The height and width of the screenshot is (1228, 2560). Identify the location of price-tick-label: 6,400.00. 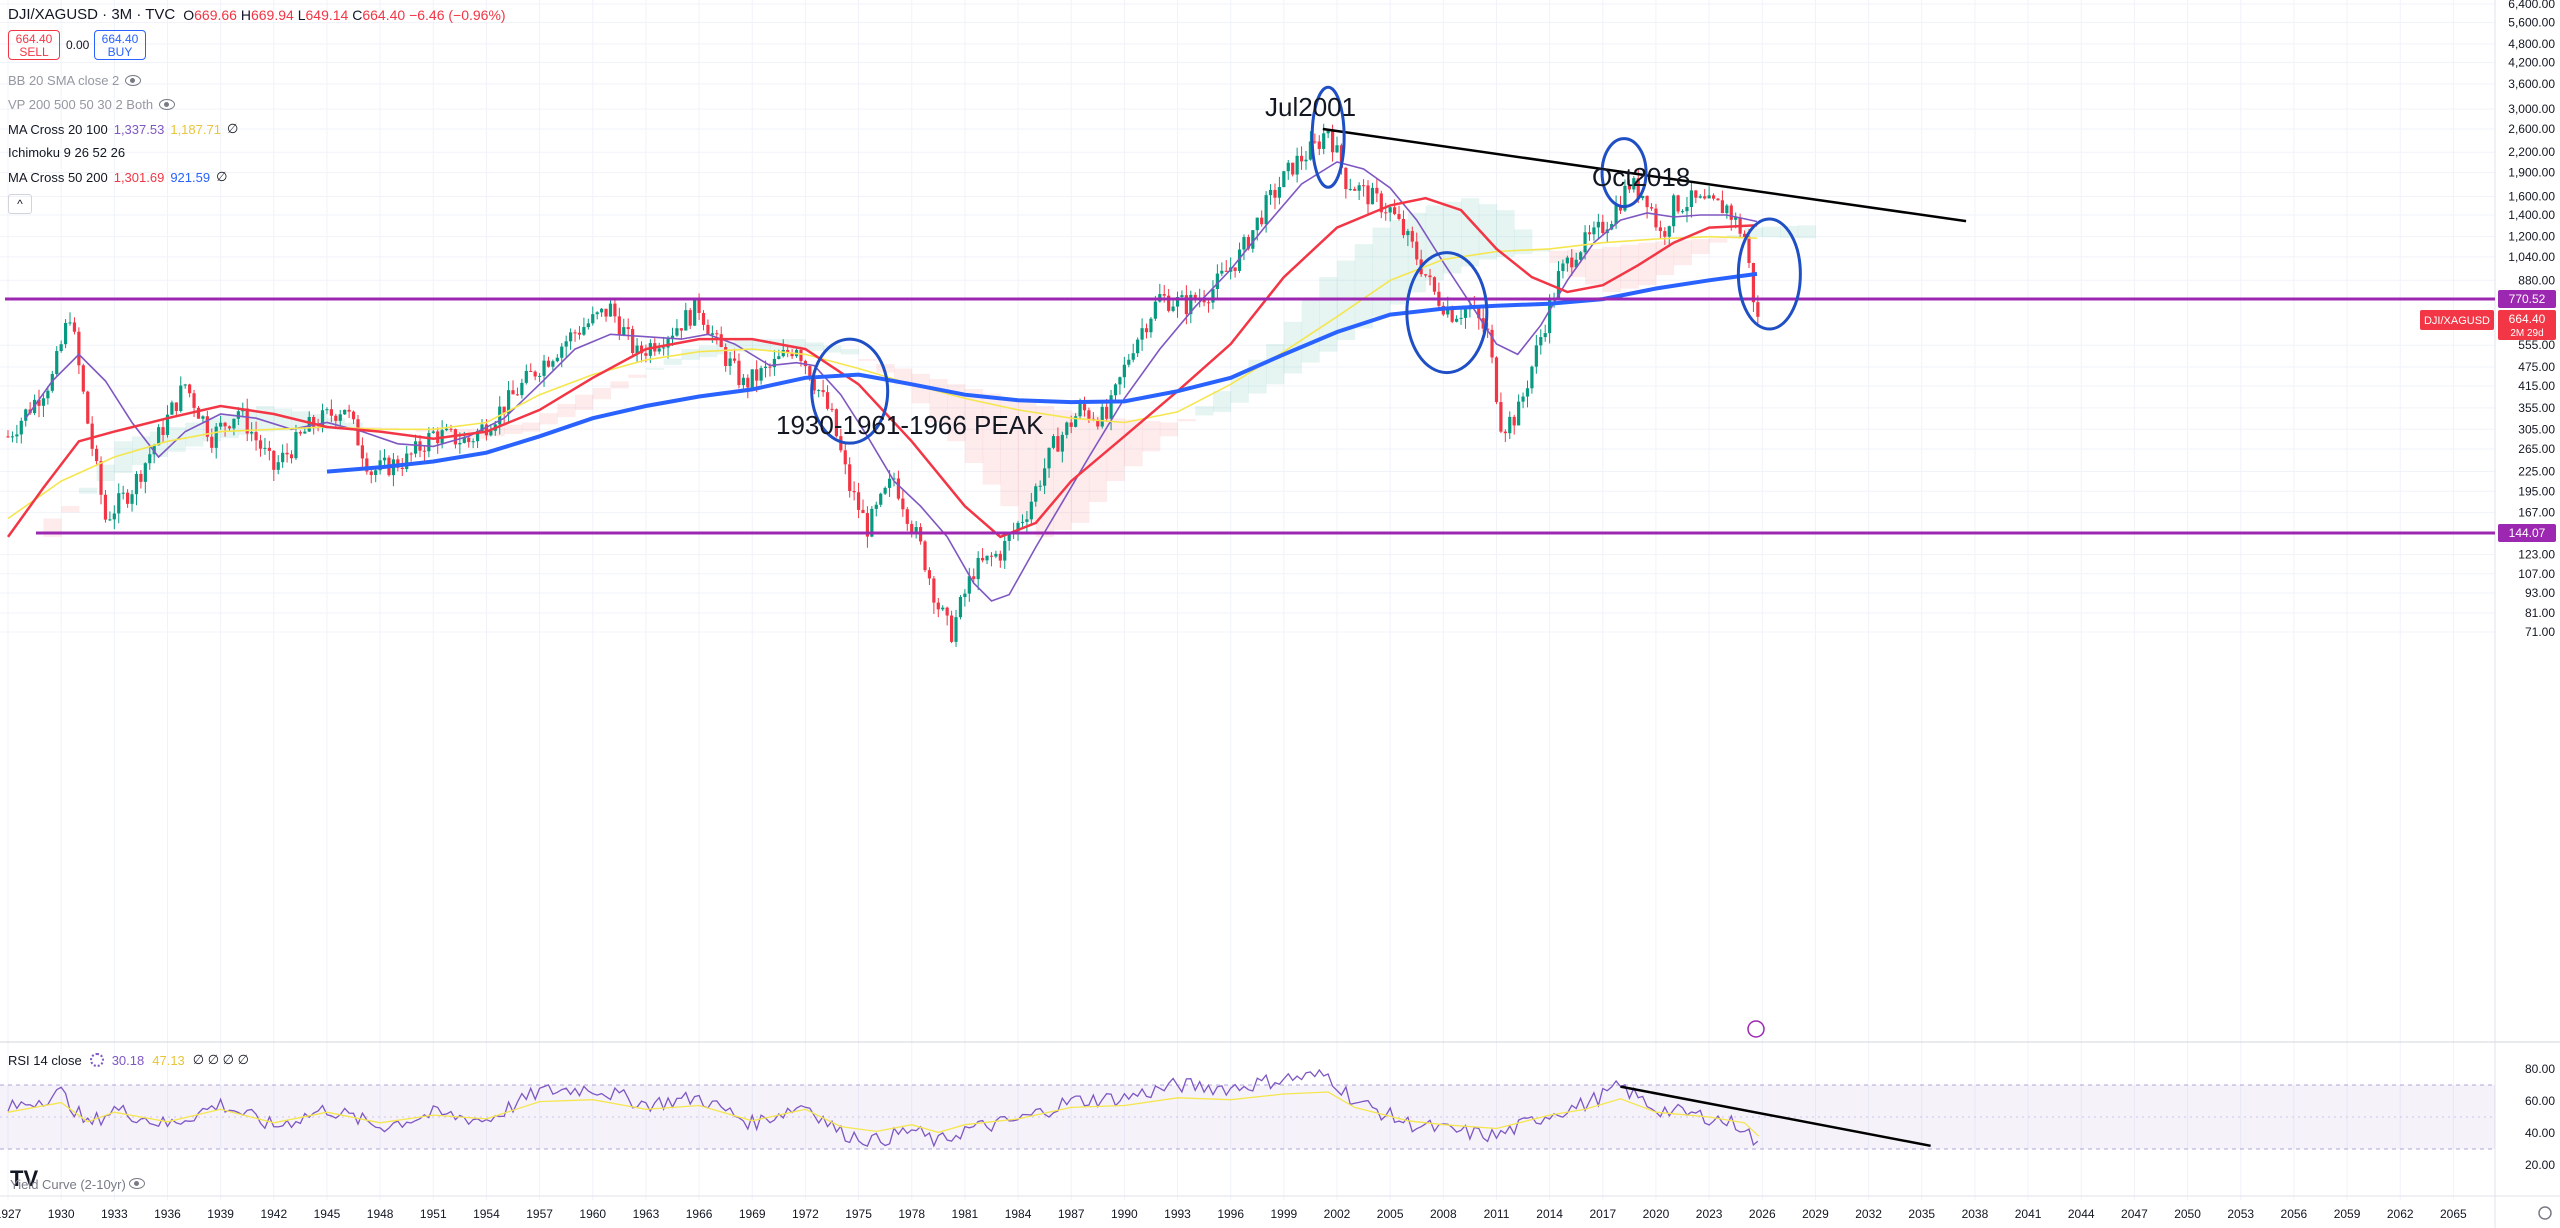
(2531, 5).